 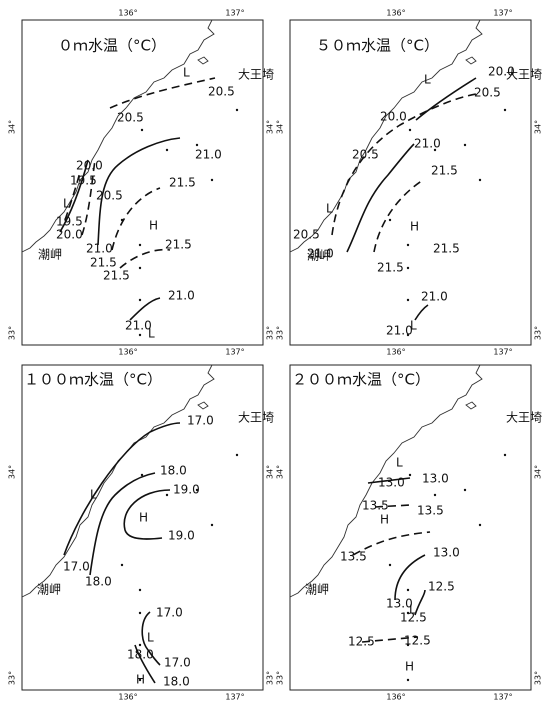 What do you see at coordinates (317, 589) in the screenshot?
I see `place-name: 潮岬` at bounding box center [317, 589].